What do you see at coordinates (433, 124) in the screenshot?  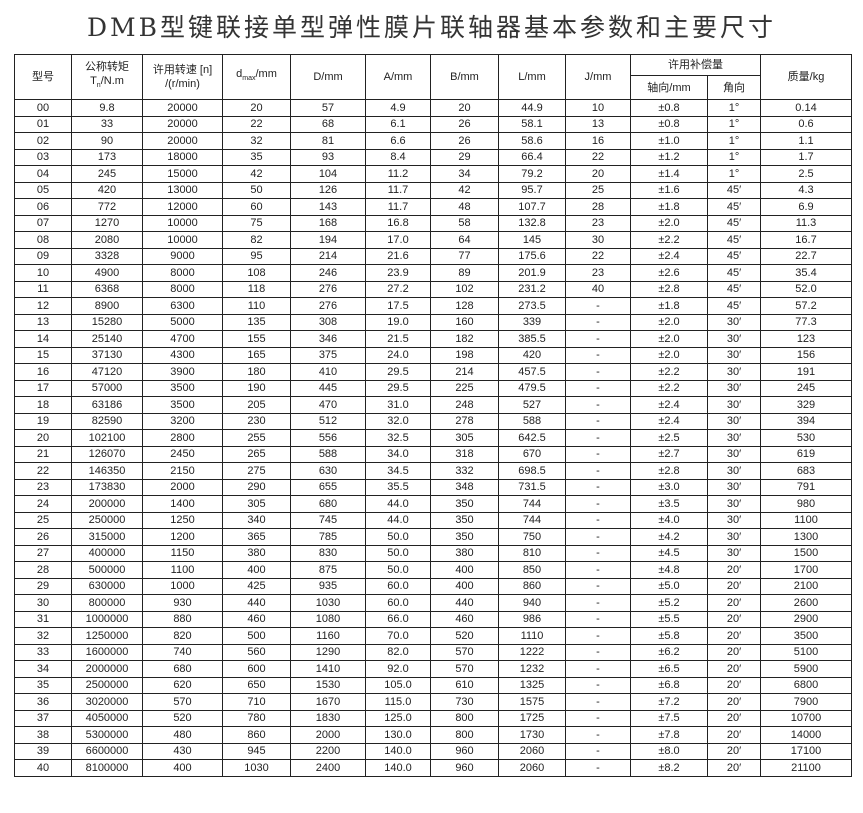 I see `table-row: 01 33 20000 22 68 6.1 26 58.1 13 ±0.8 1° 0.6` at bounding box center [433, 124].